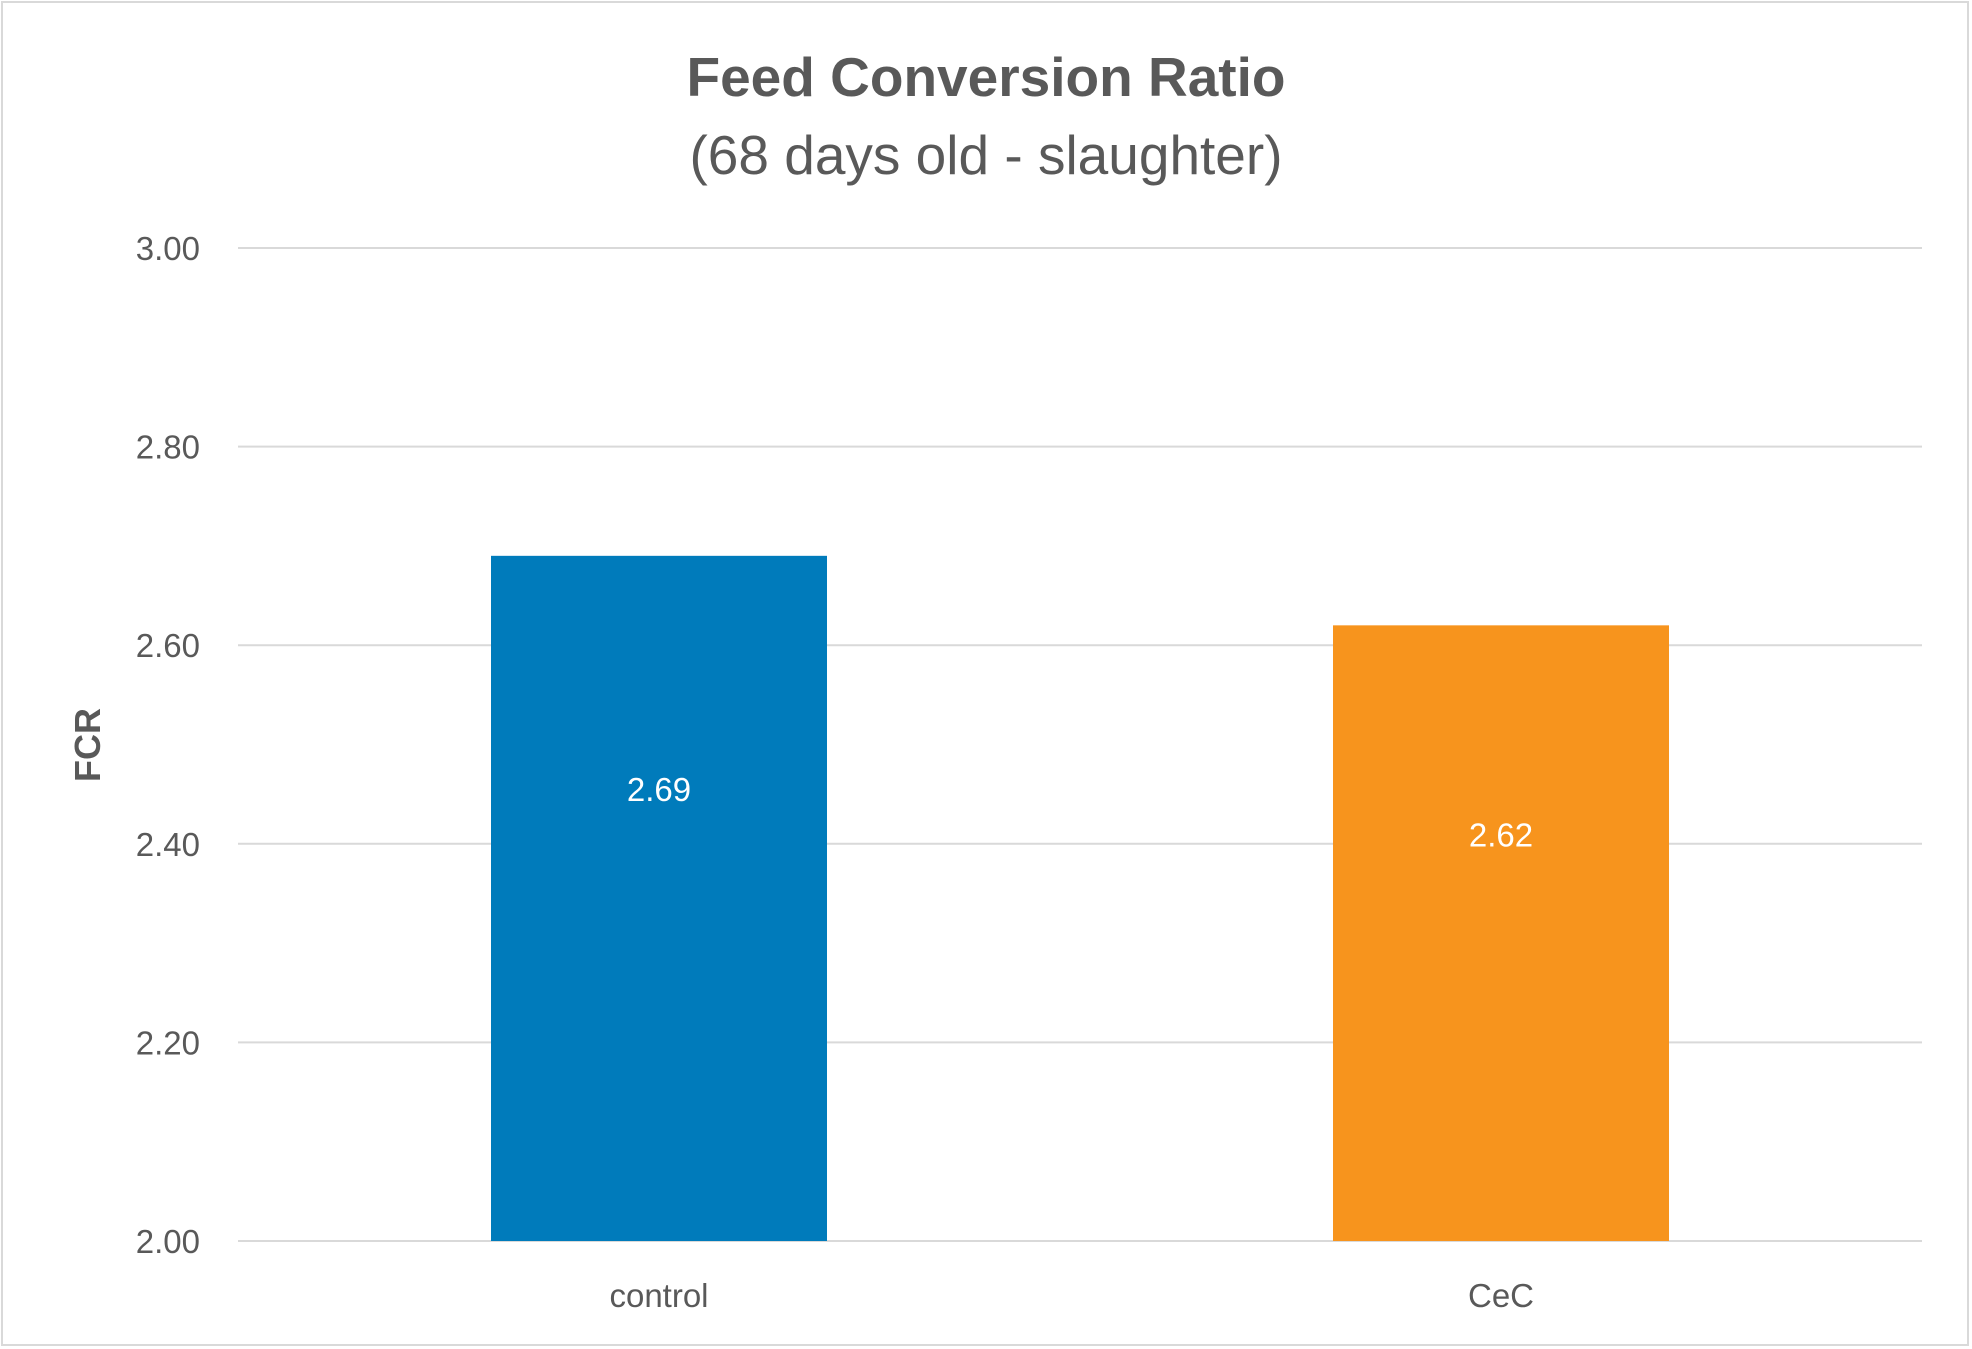  What do you see at coordinates (1080, 812) in the screenshot?
I see `data-labels: 2.69 2.62` at bounding box center [1080, 812].